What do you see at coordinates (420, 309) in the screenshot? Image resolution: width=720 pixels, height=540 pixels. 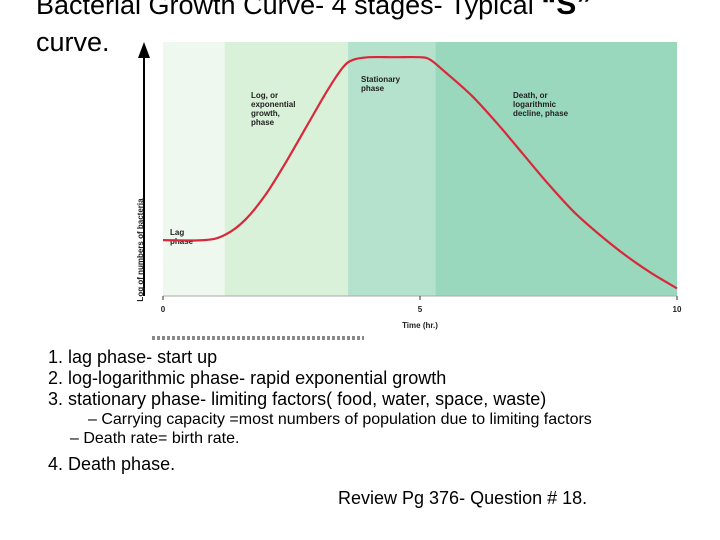 I see `x-tick-label-5: 5` at bounding box center [420, 309].